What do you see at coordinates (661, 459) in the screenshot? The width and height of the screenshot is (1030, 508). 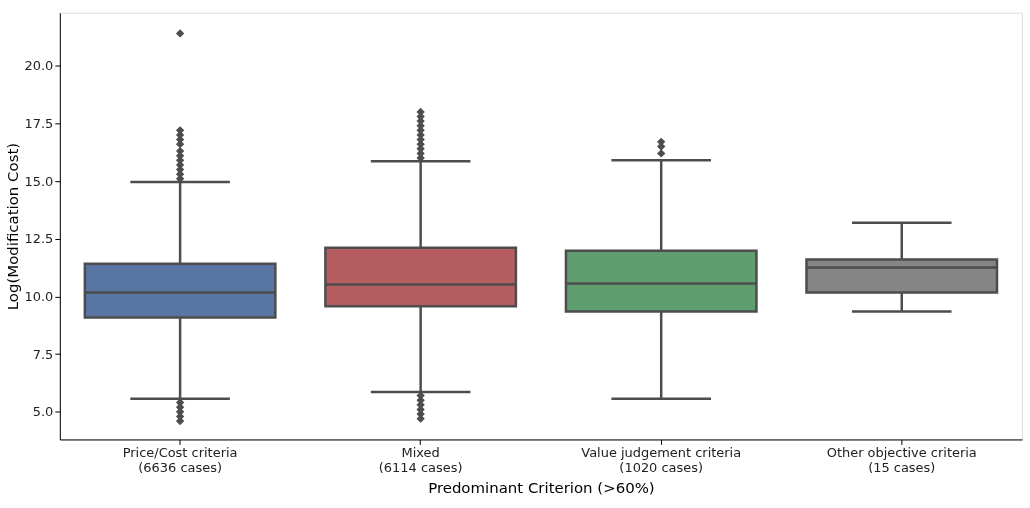 I see `x-tick-label: Value judgement criteria (1020 cases)` at bounding box center [661, 459].